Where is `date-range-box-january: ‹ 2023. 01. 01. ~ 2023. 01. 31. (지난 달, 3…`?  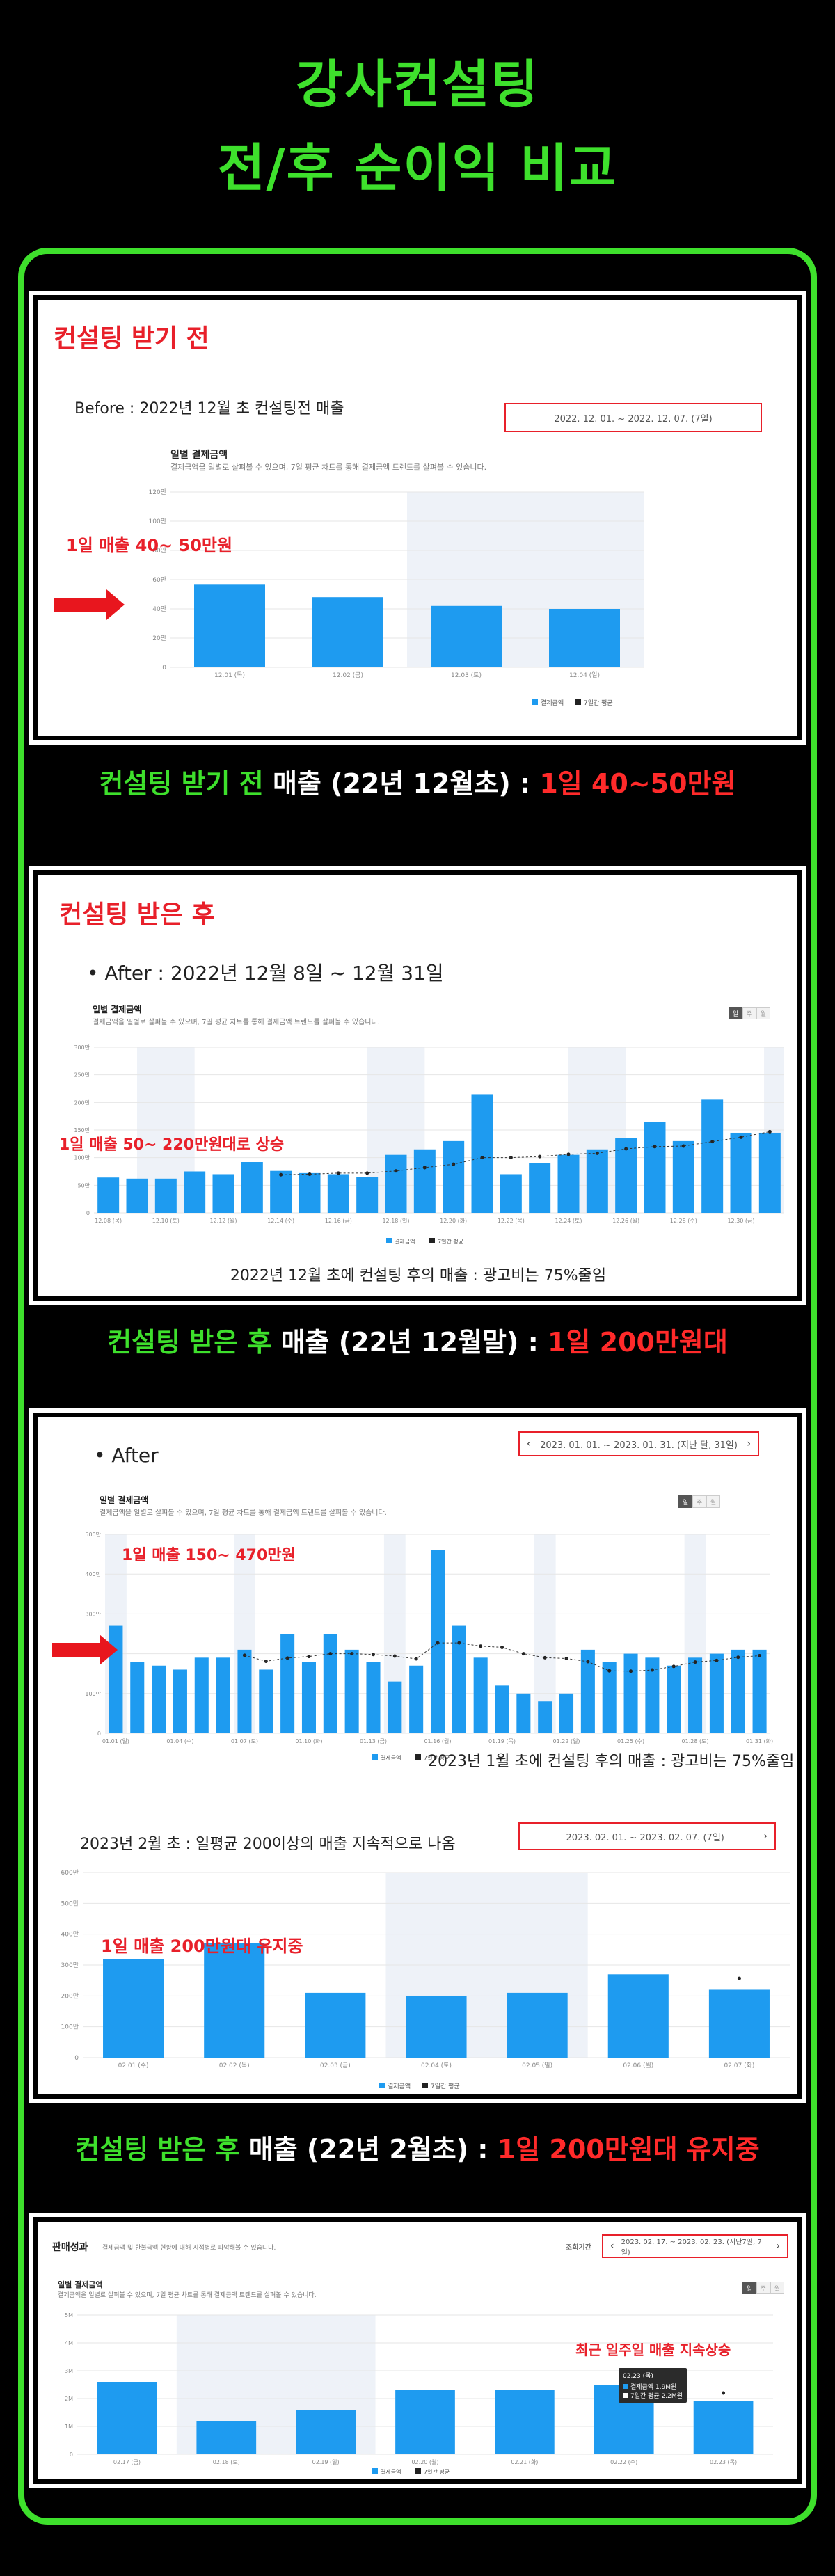
date-range-box-january: ‹ 2023. 01. 01. ~ 2023. 01. 31. (지난 달, 3… is located at coordinates (638, 1443).